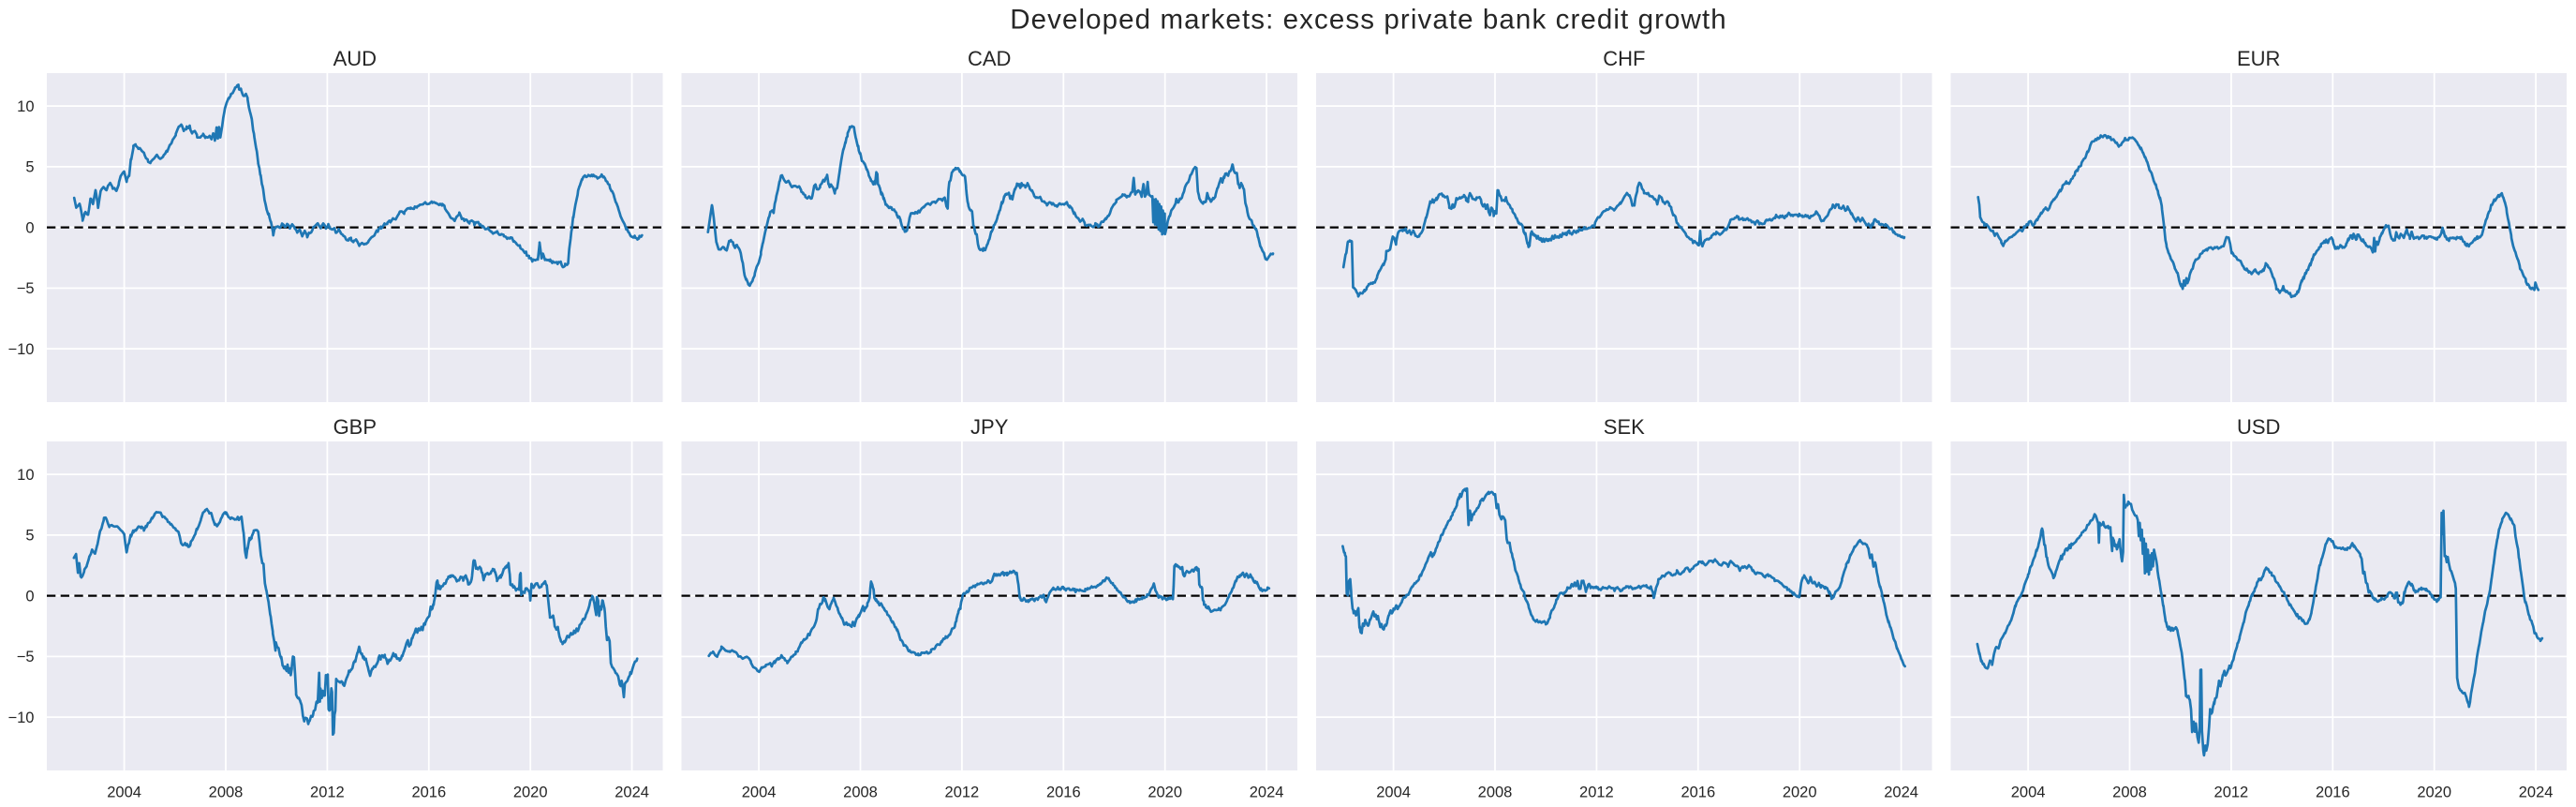 The height and width of the screenshot is (807, 2576). What do you see at coordinates (990, 427) in the screenshot?
I see `svg-text: JPY` at bounding box center [990, 427].